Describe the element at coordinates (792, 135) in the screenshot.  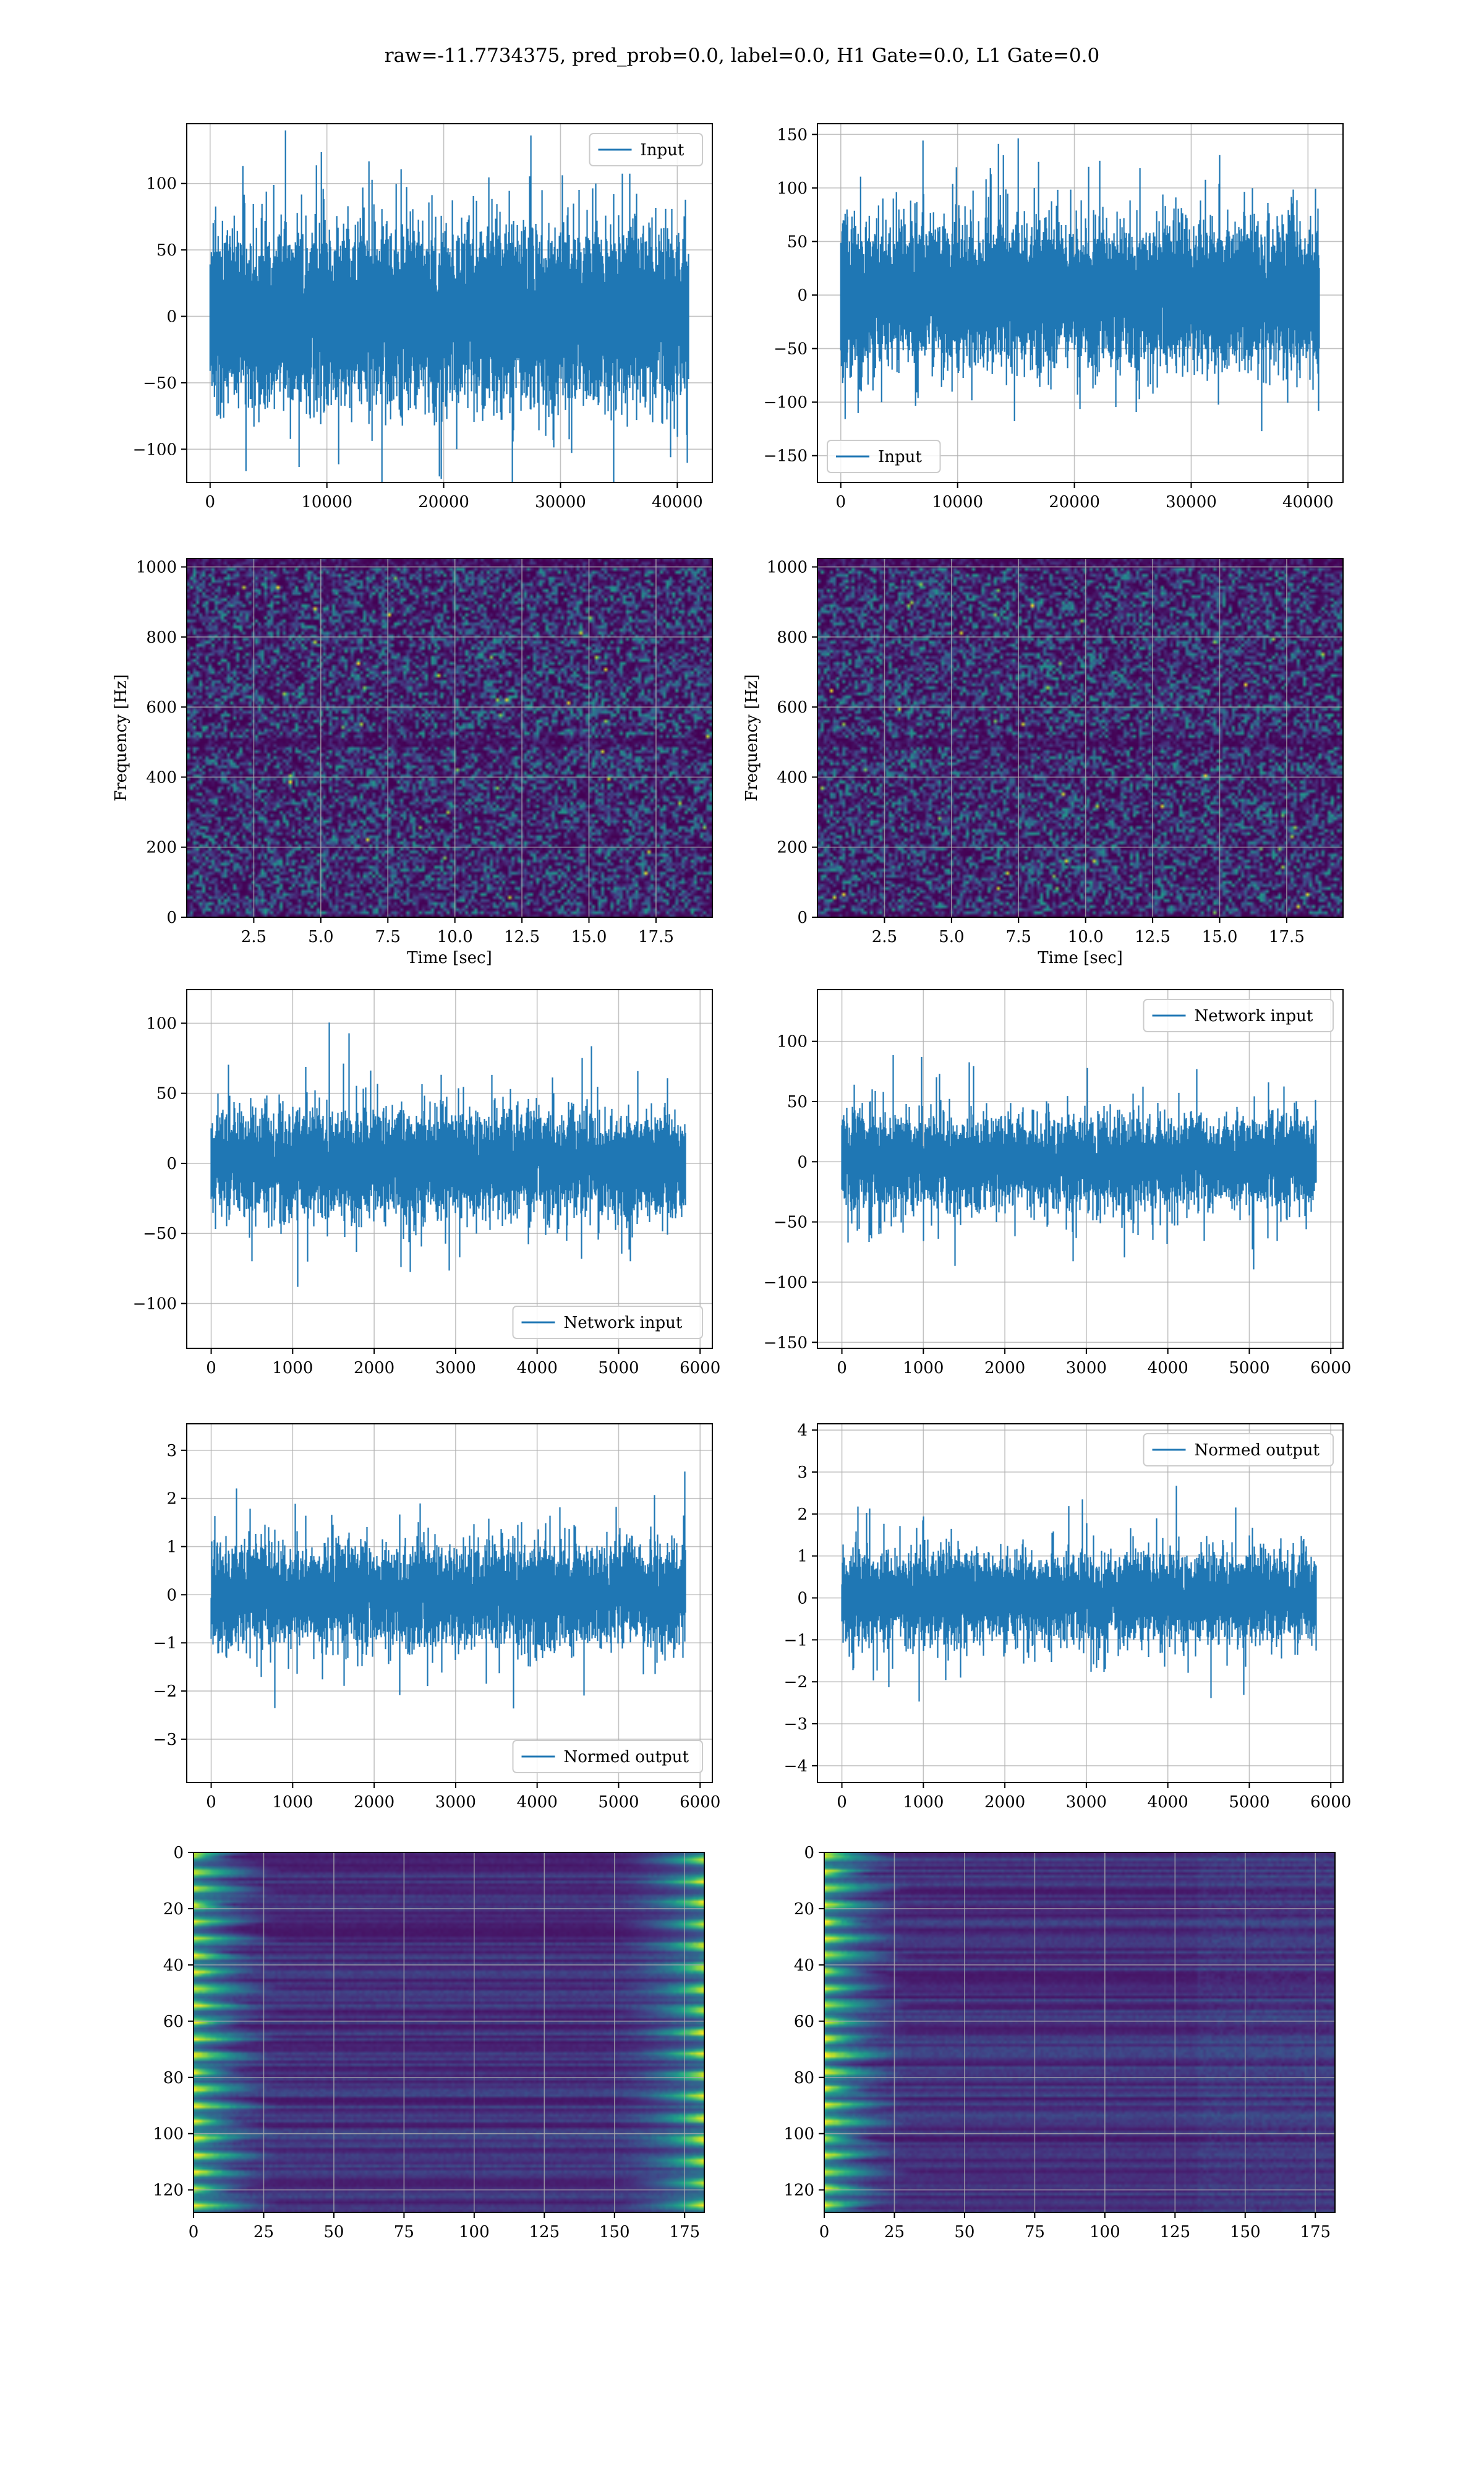
I see `y-tick-label: 150` at that location.